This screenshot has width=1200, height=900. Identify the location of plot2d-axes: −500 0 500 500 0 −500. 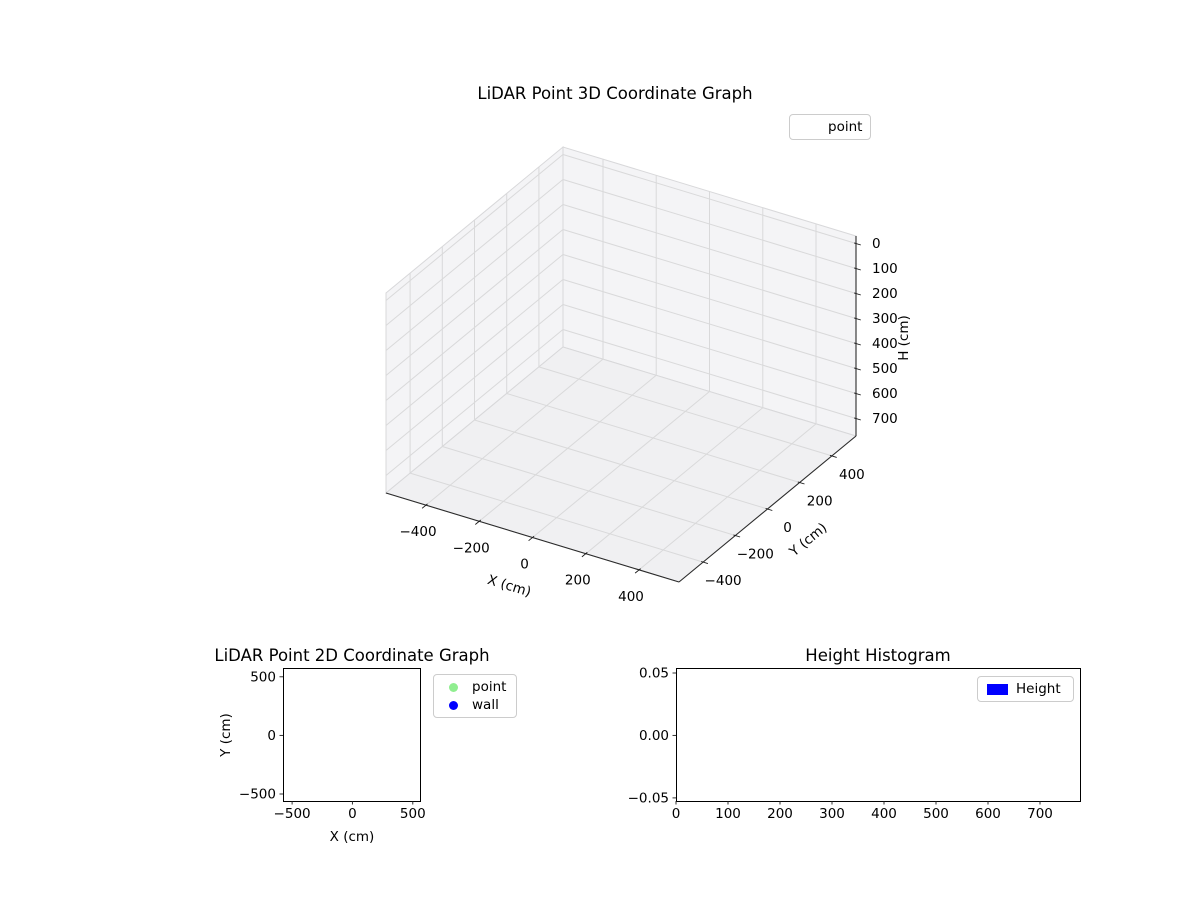
(332, 745).